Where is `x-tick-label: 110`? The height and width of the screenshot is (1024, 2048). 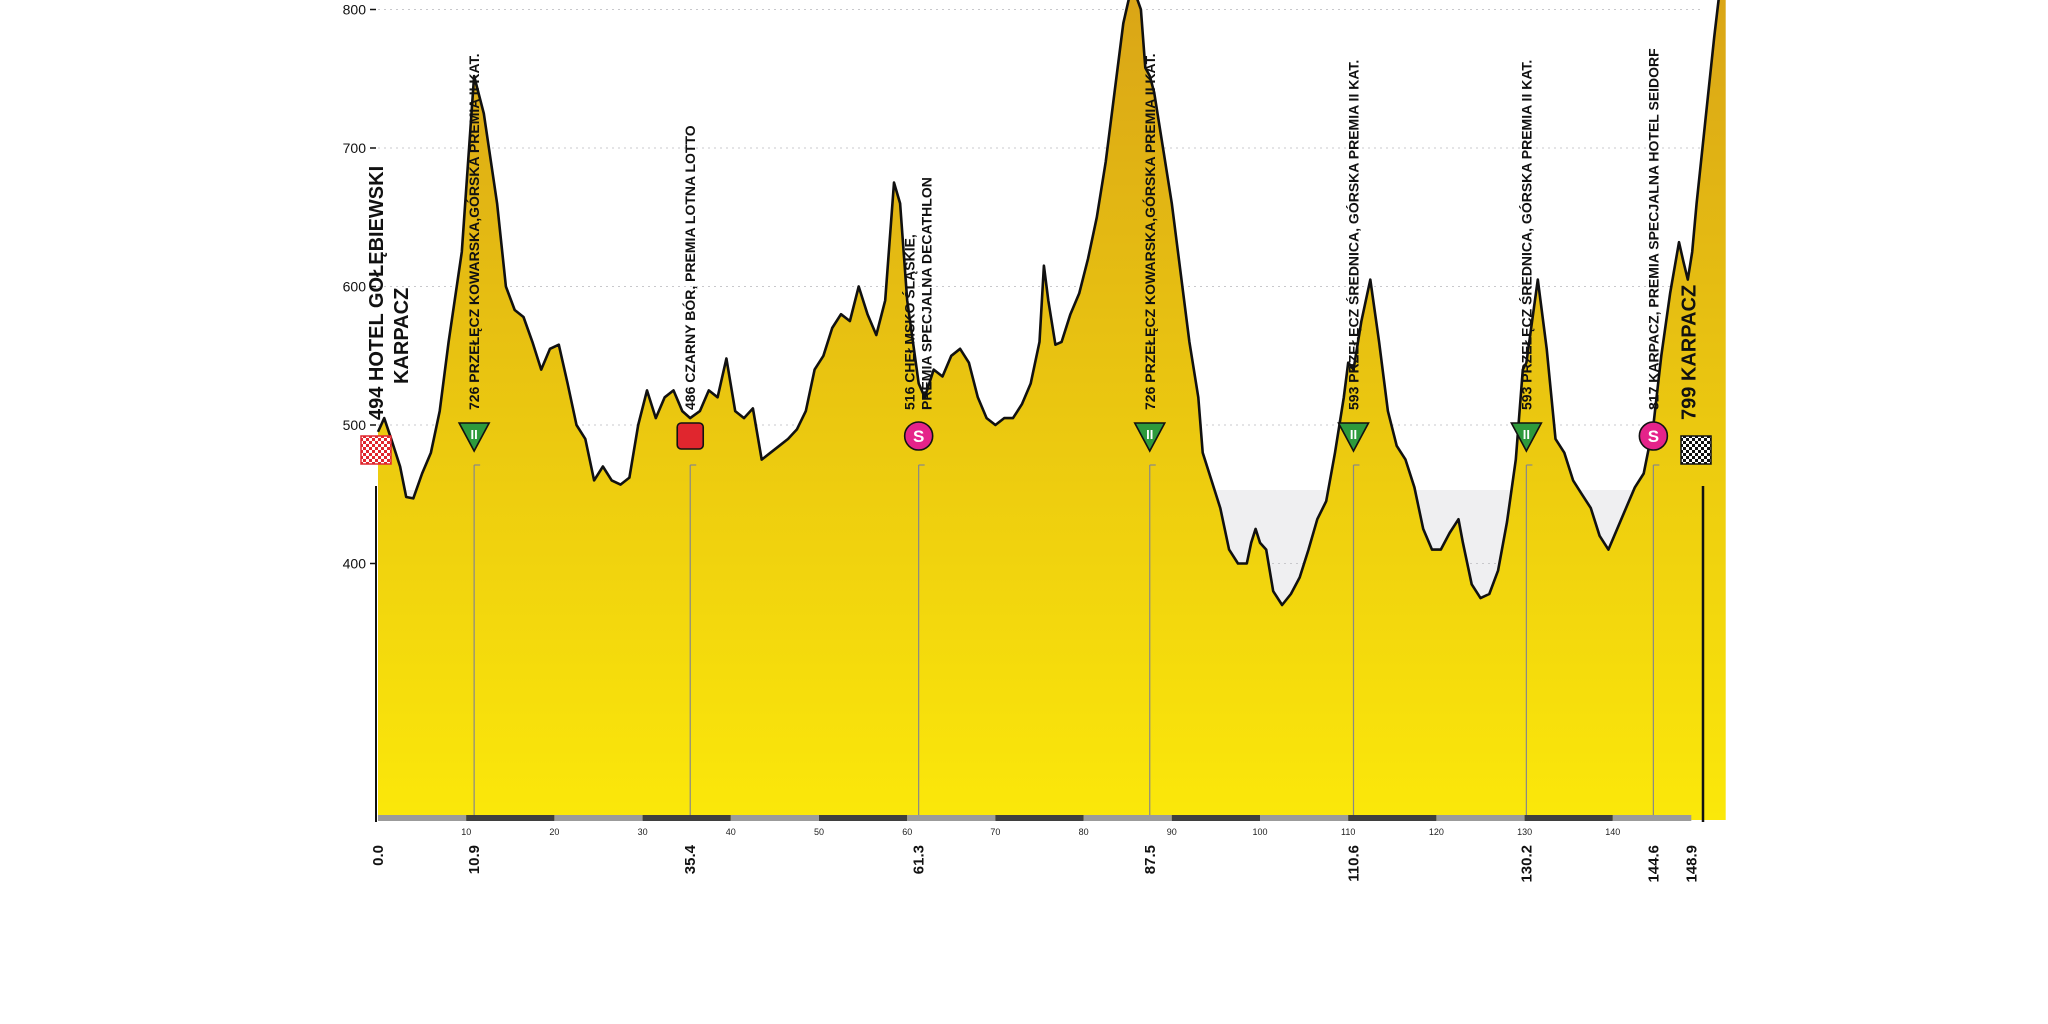
x-tick-label: 110 is located at coordinates (1348, 832).